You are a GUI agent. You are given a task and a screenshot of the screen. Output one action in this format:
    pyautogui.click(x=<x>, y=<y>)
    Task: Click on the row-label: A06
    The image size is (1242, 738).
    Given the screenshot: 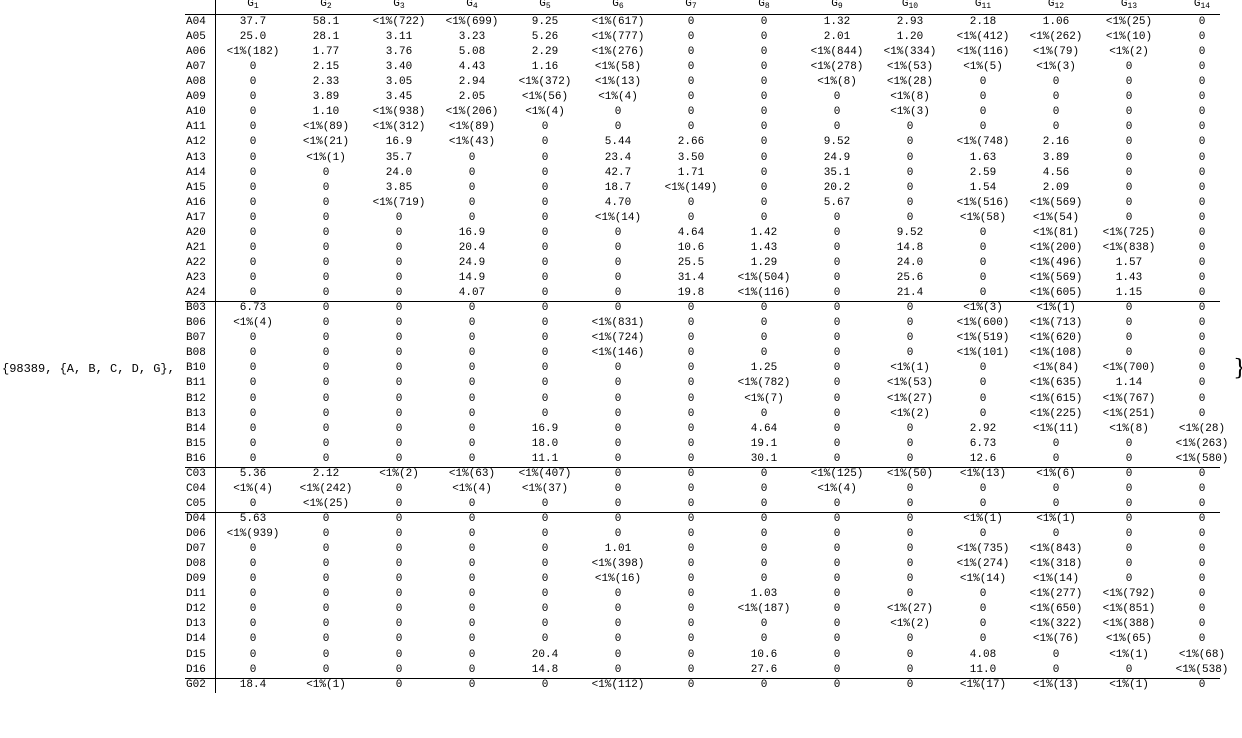 What is the action you would take?
    pyautogui.click(x=196, y=52)
    